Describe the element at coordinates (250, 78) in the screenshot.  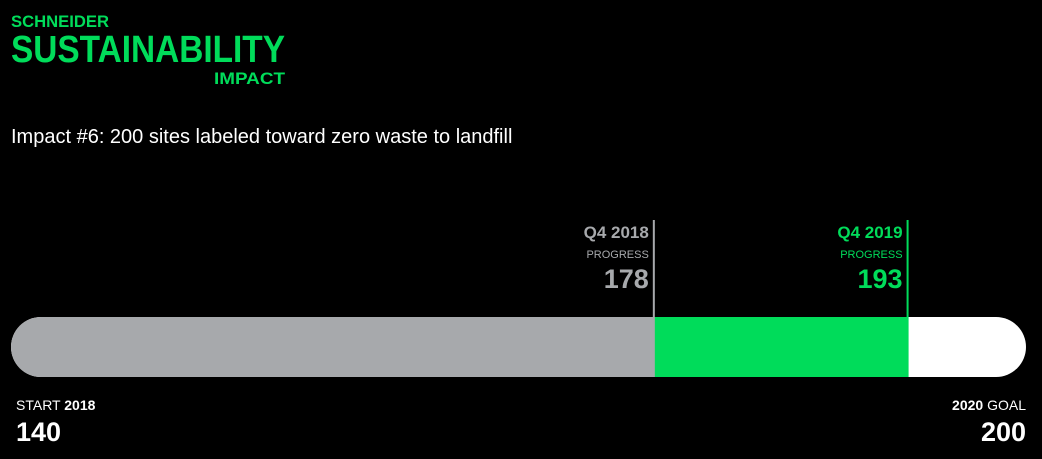
I see `logo-line: IMPACT` at that location.